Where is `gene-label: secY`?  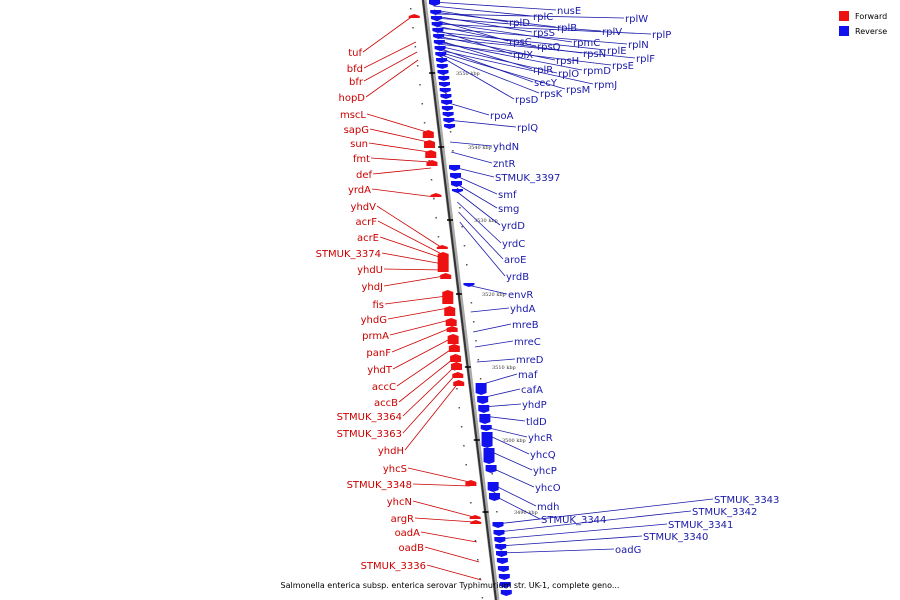 gene-label: secY is located at coordinates (546, 83).